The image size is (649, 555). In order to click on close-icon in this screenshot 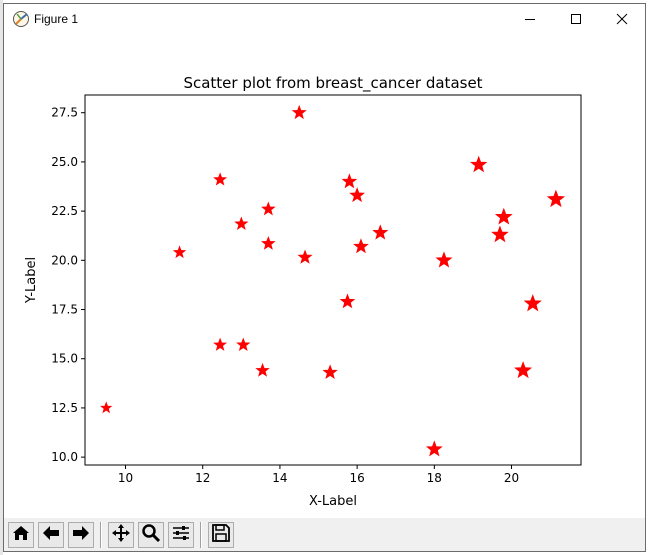, I will do `click(622, 19)`.